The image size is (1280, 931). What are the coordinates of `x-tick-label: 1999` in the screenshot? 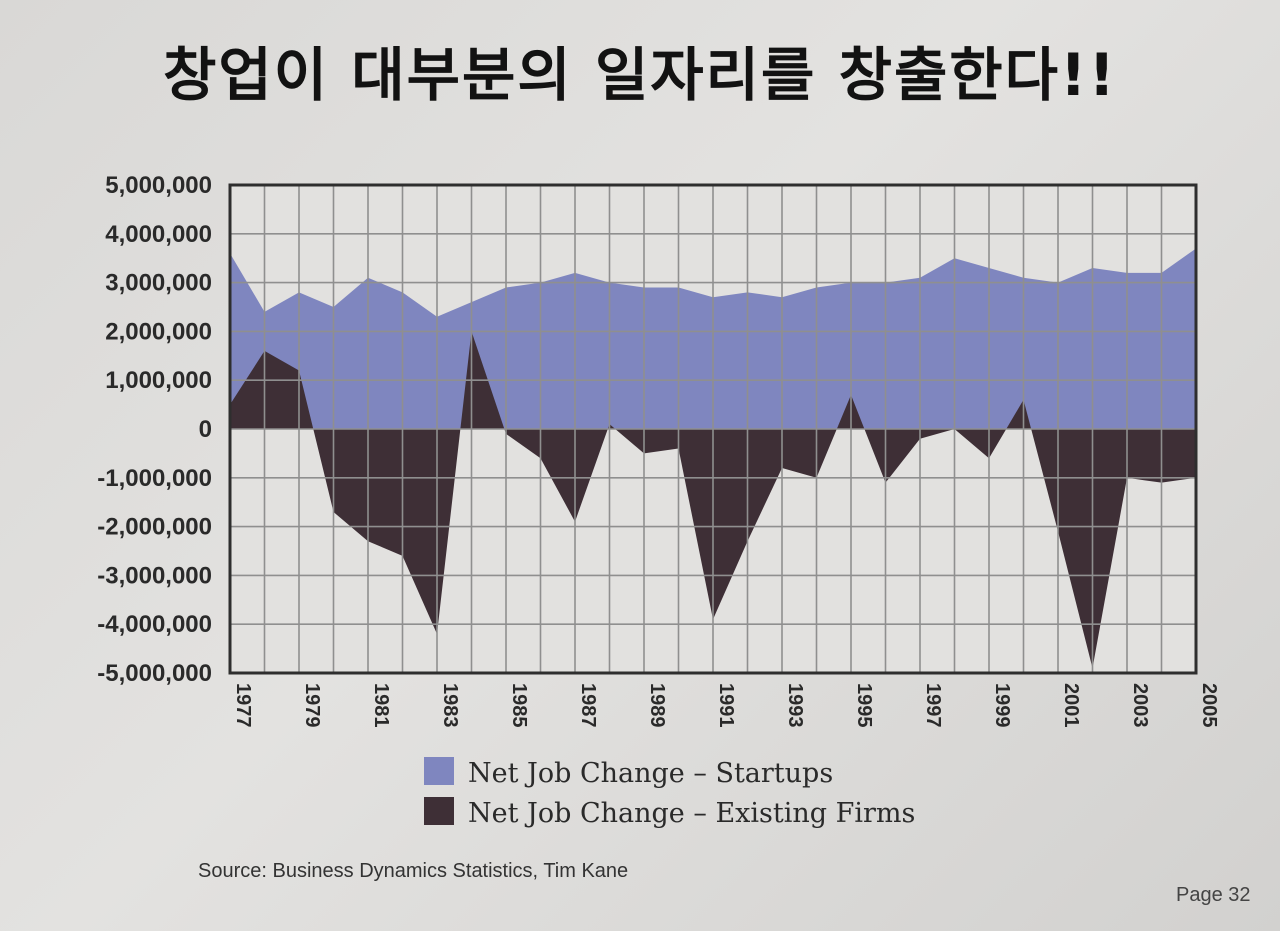 It's located at (1002, 705).